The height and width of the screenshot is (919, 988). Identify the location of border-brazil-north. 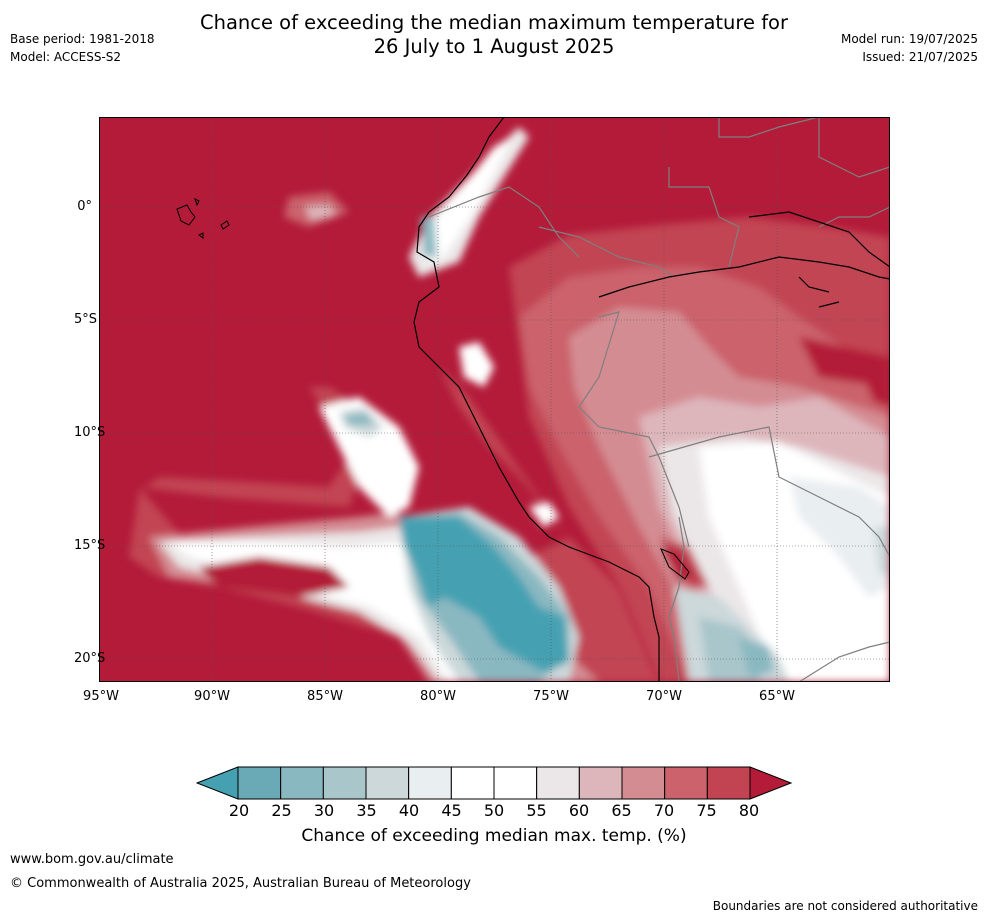
(769, 127).